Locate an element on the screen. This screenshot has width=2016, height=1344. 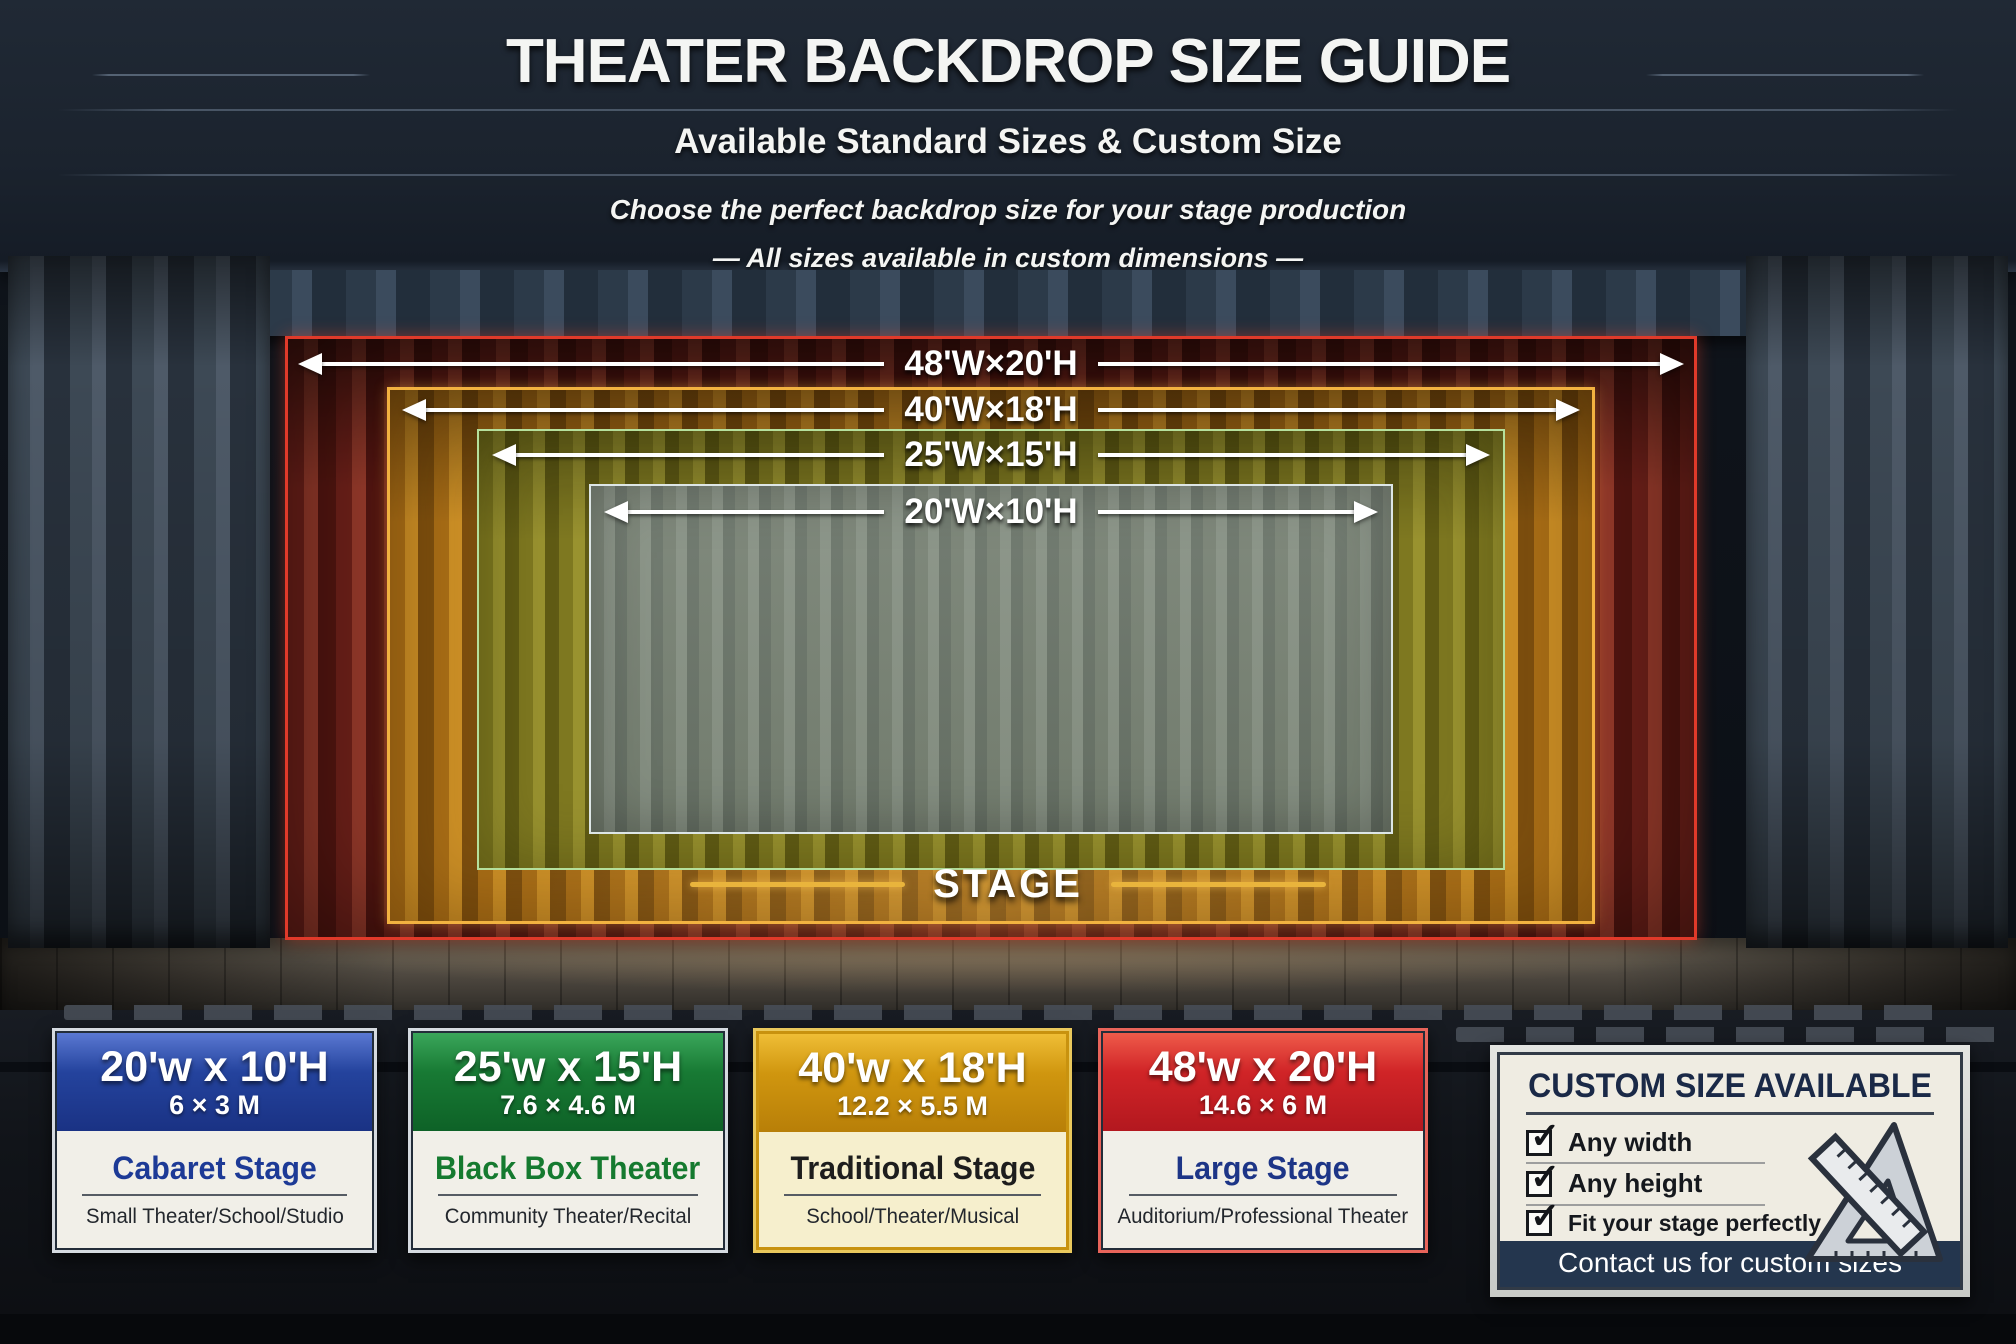
dimension-row-20x10: 20'W×10'H is located at coordinates (991, 512).